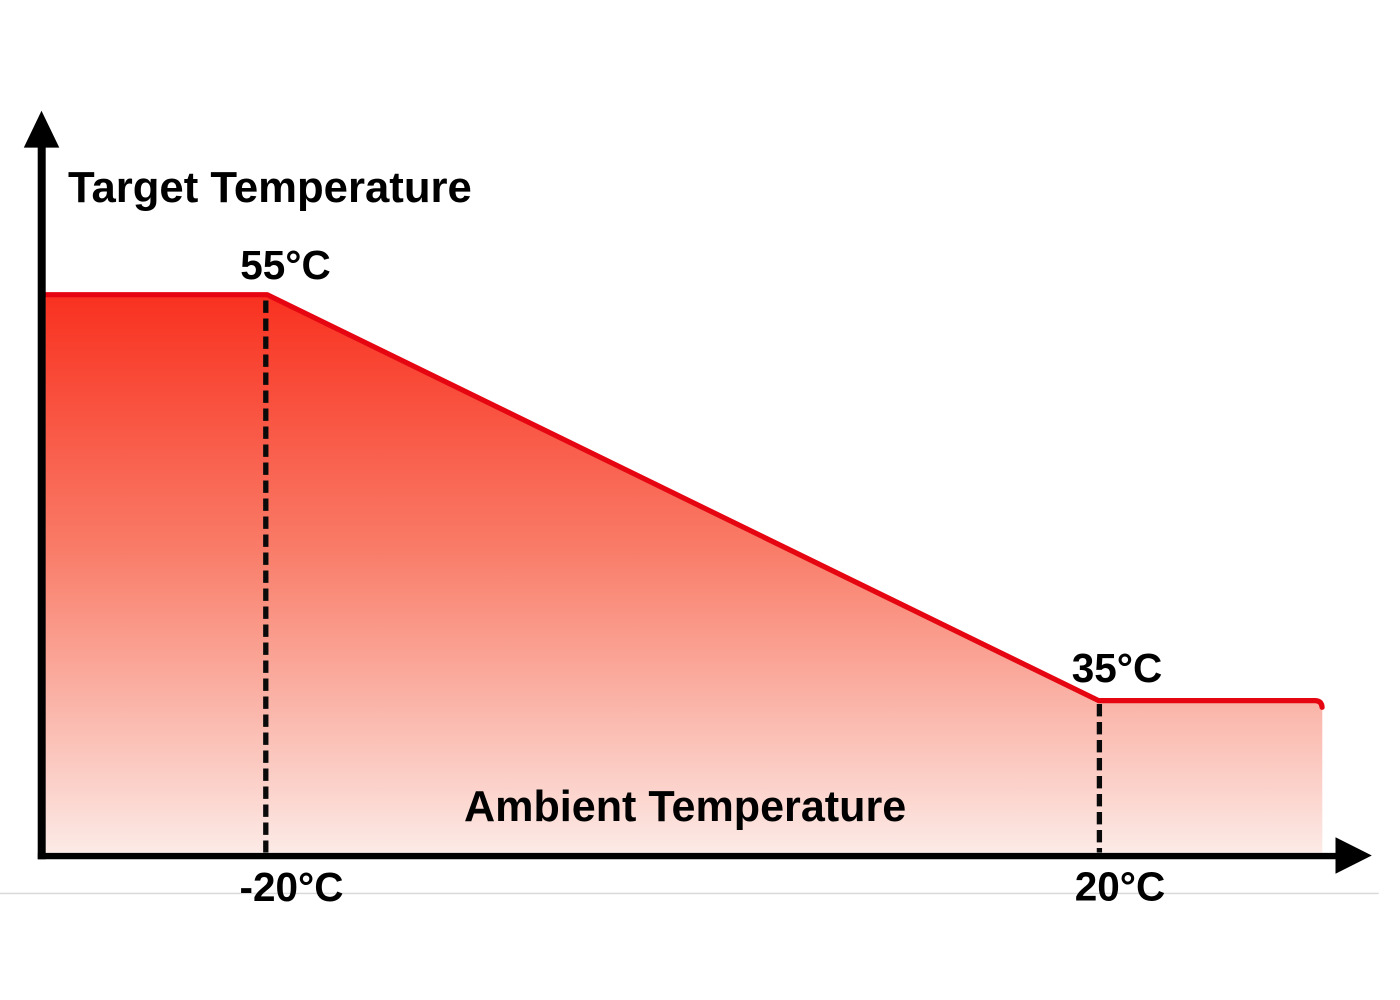  I want to click on svg-text: -20°C, so click(292, 887).